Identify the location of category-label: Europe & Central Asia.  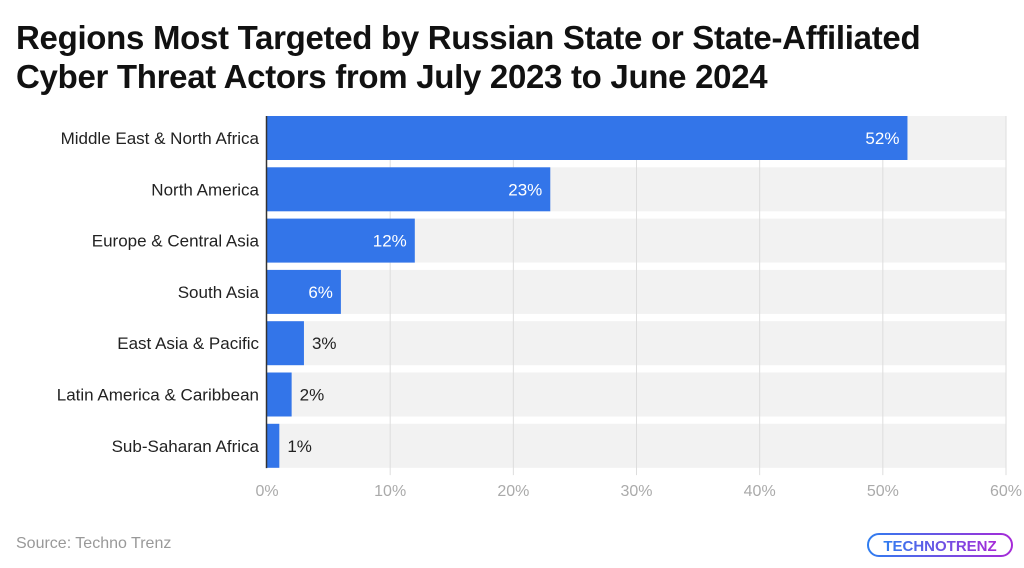
(176, 241).